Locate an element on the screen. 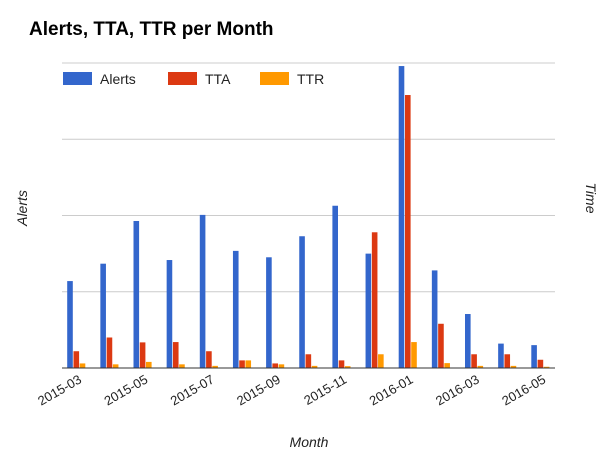 Image resolution: width=597 pixels, height=464 pixels. legend-item-alerts: Alerts is located at coordinates (99, 79).